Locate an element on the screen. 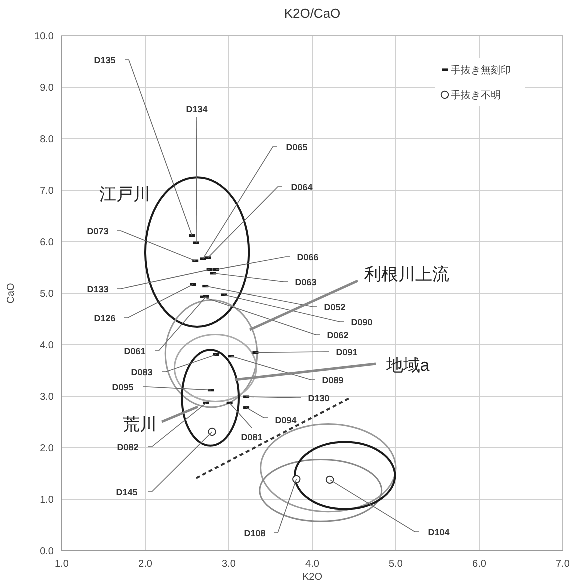 Image resolution: width=576 pixels, height=583 pixels. annotation: 利根川上流 is located at coordinates (407, 274).